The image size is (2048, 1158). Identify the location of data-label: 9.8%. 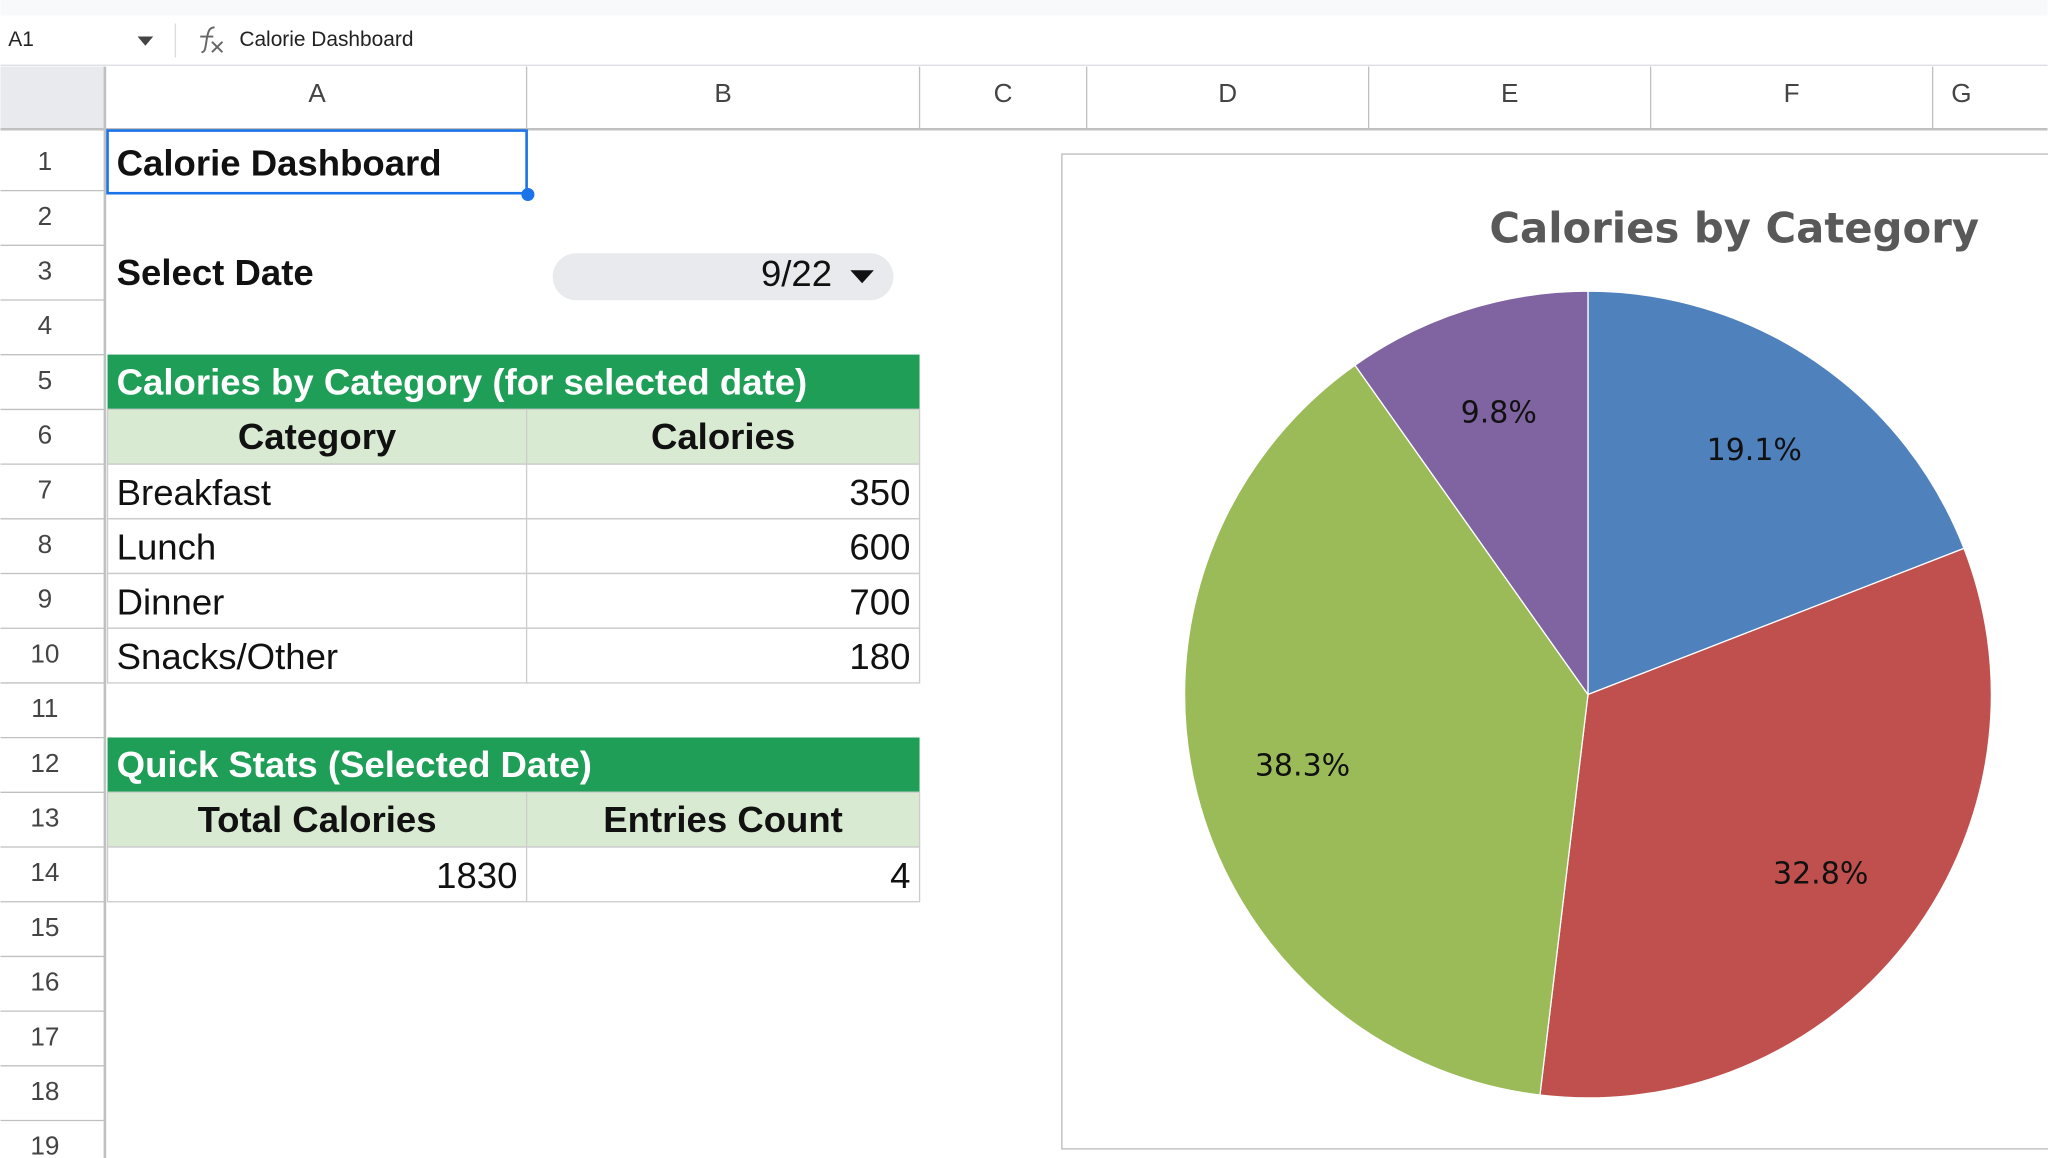
(1499, 412).